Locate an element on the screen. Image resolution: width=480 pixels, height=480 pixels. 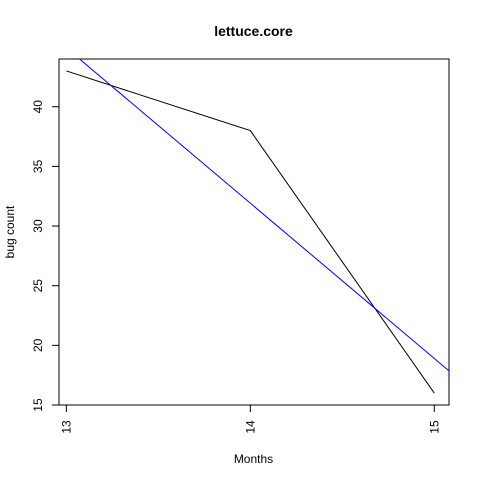
y-tick-label: 30 is located at coordinates (38, 226).